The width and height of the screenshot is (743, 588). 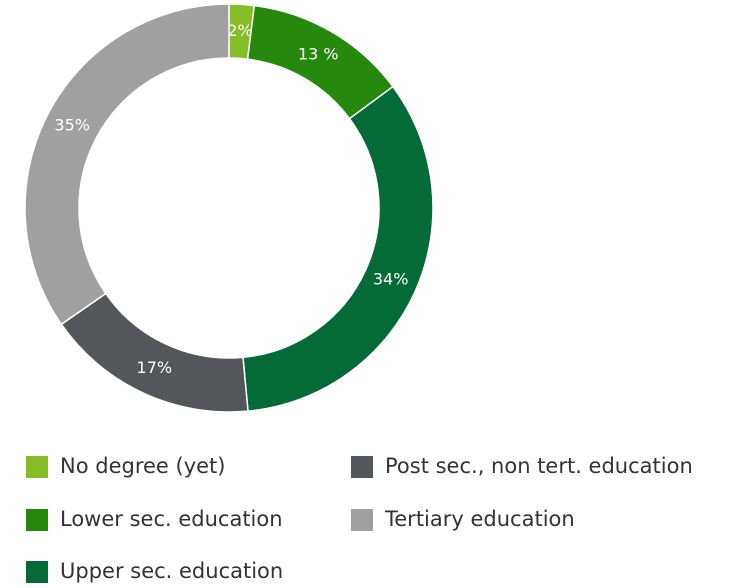 What do you see at coordinates (142, 466) in the screenshot?
I see `legend-label: No degree (yet)` at bounding box center [142, 466].